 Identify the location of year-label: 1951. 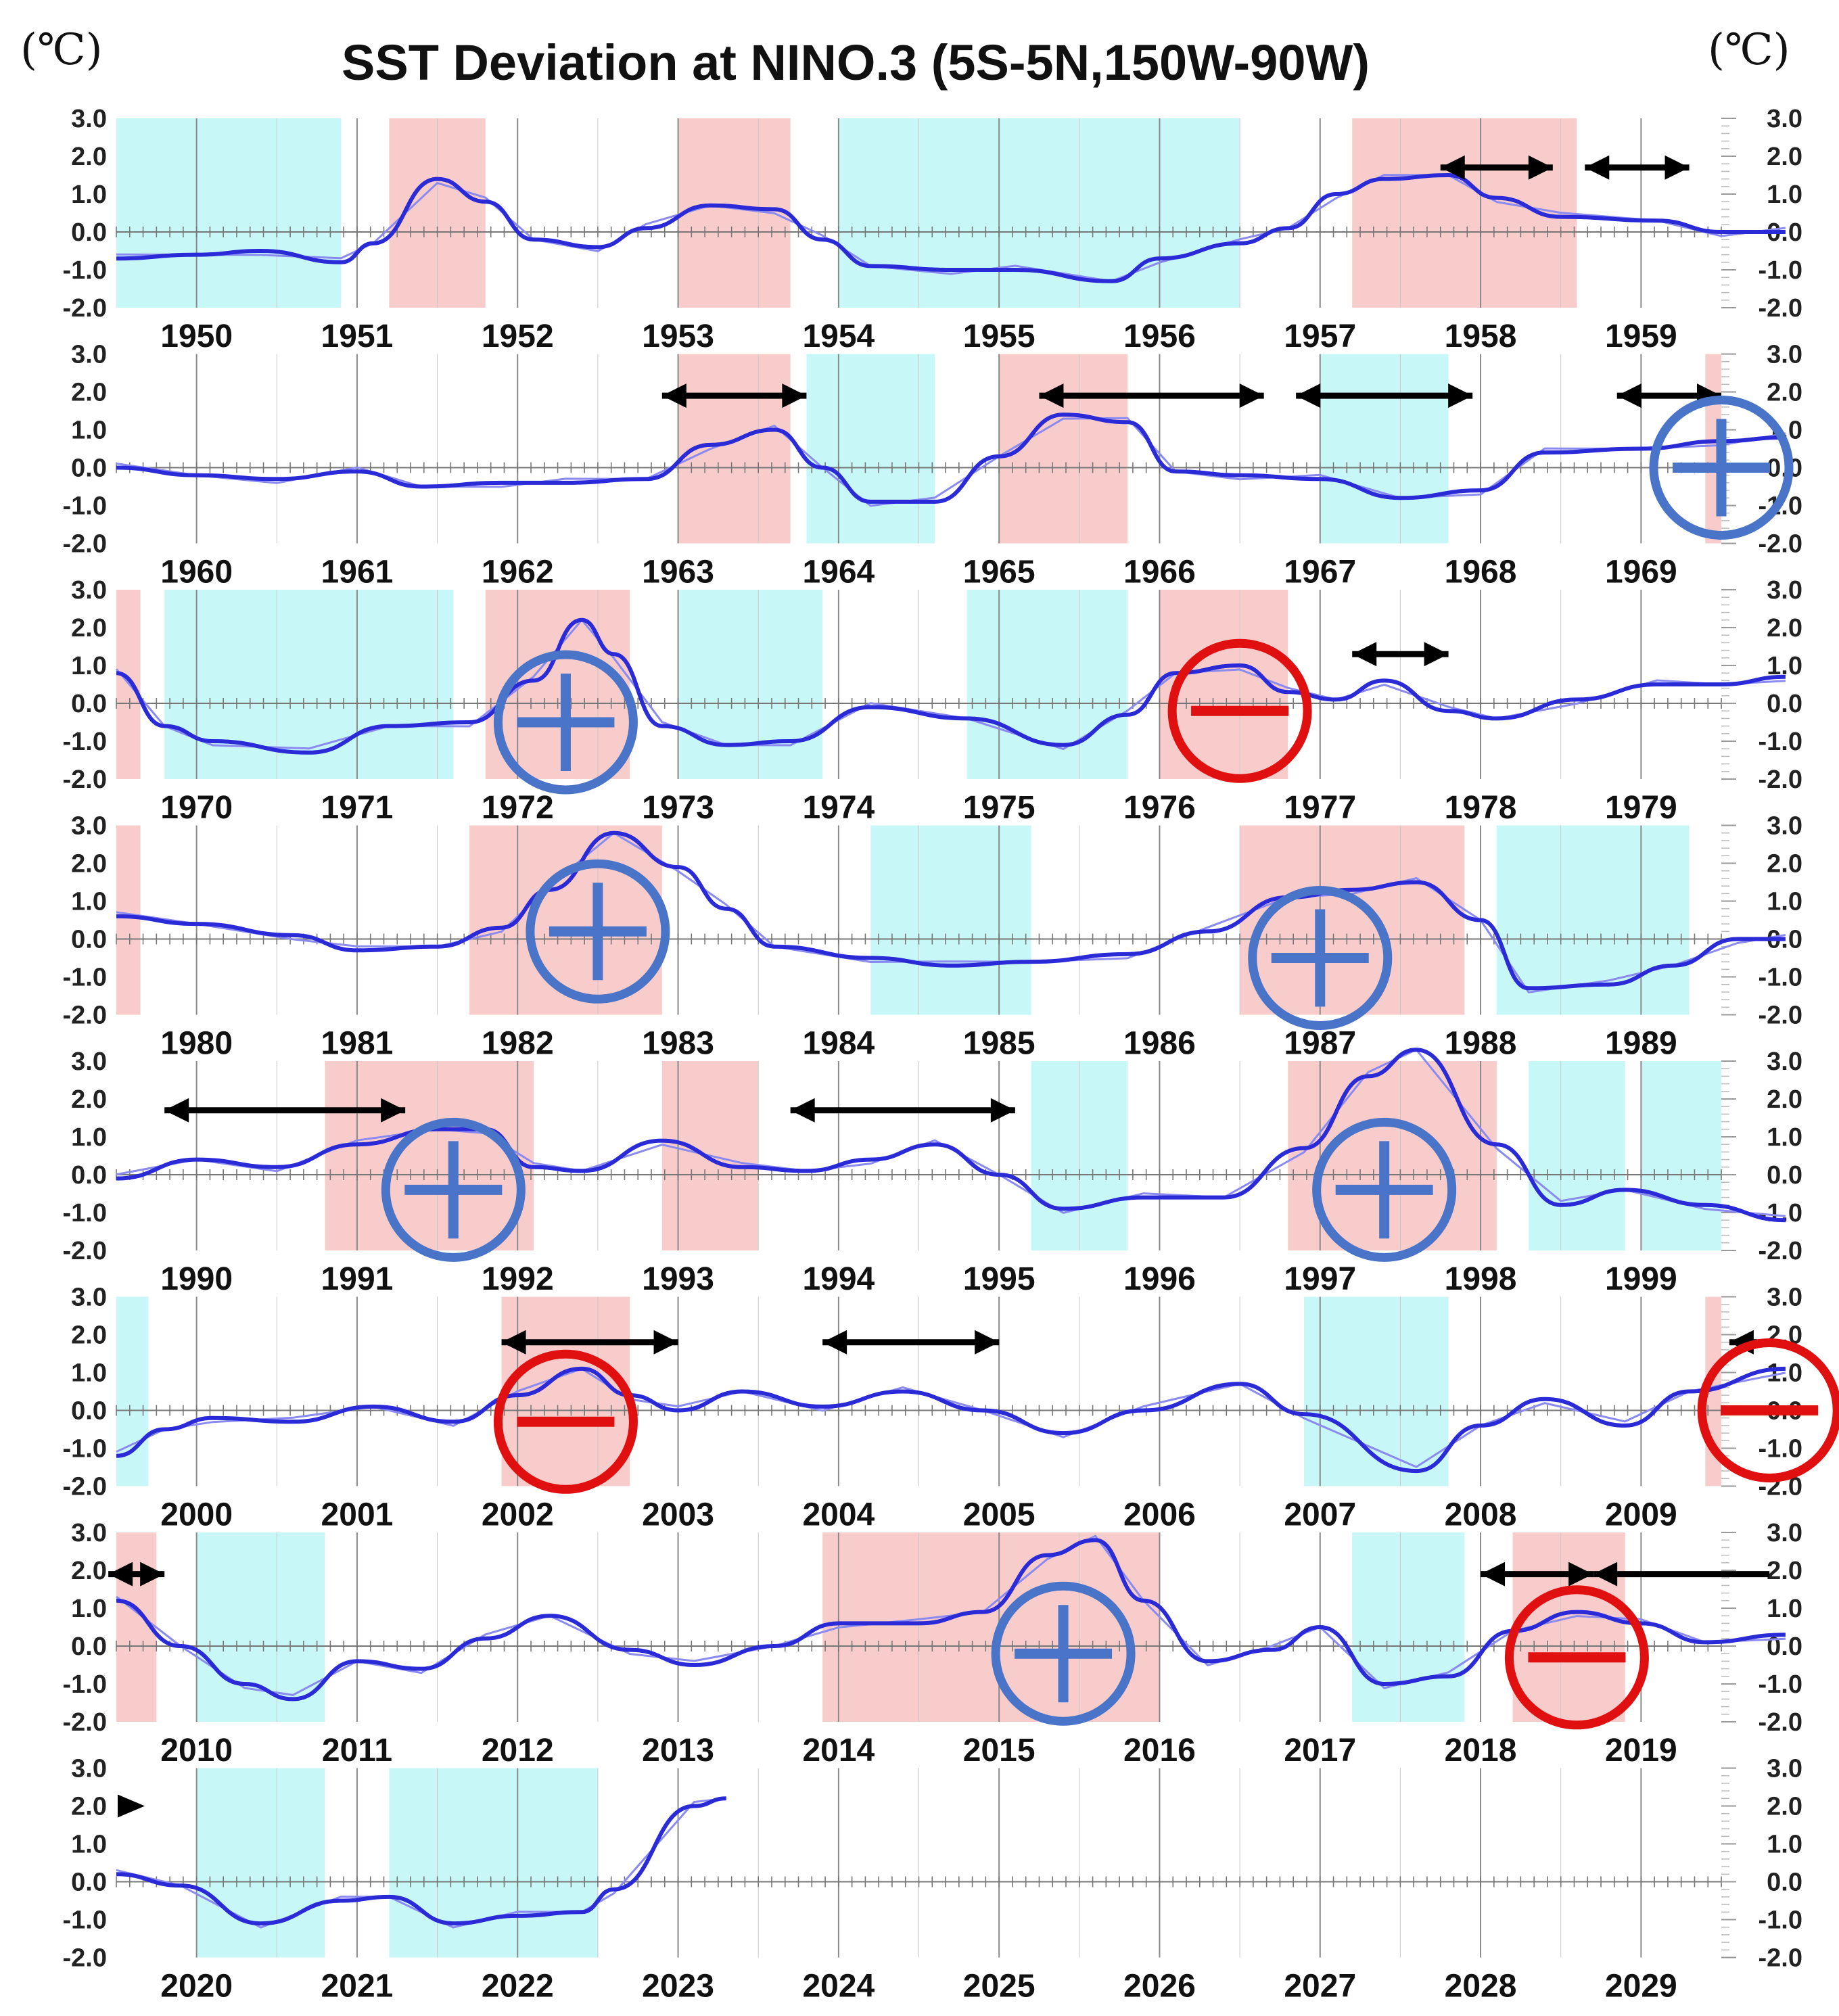
(357, 336).